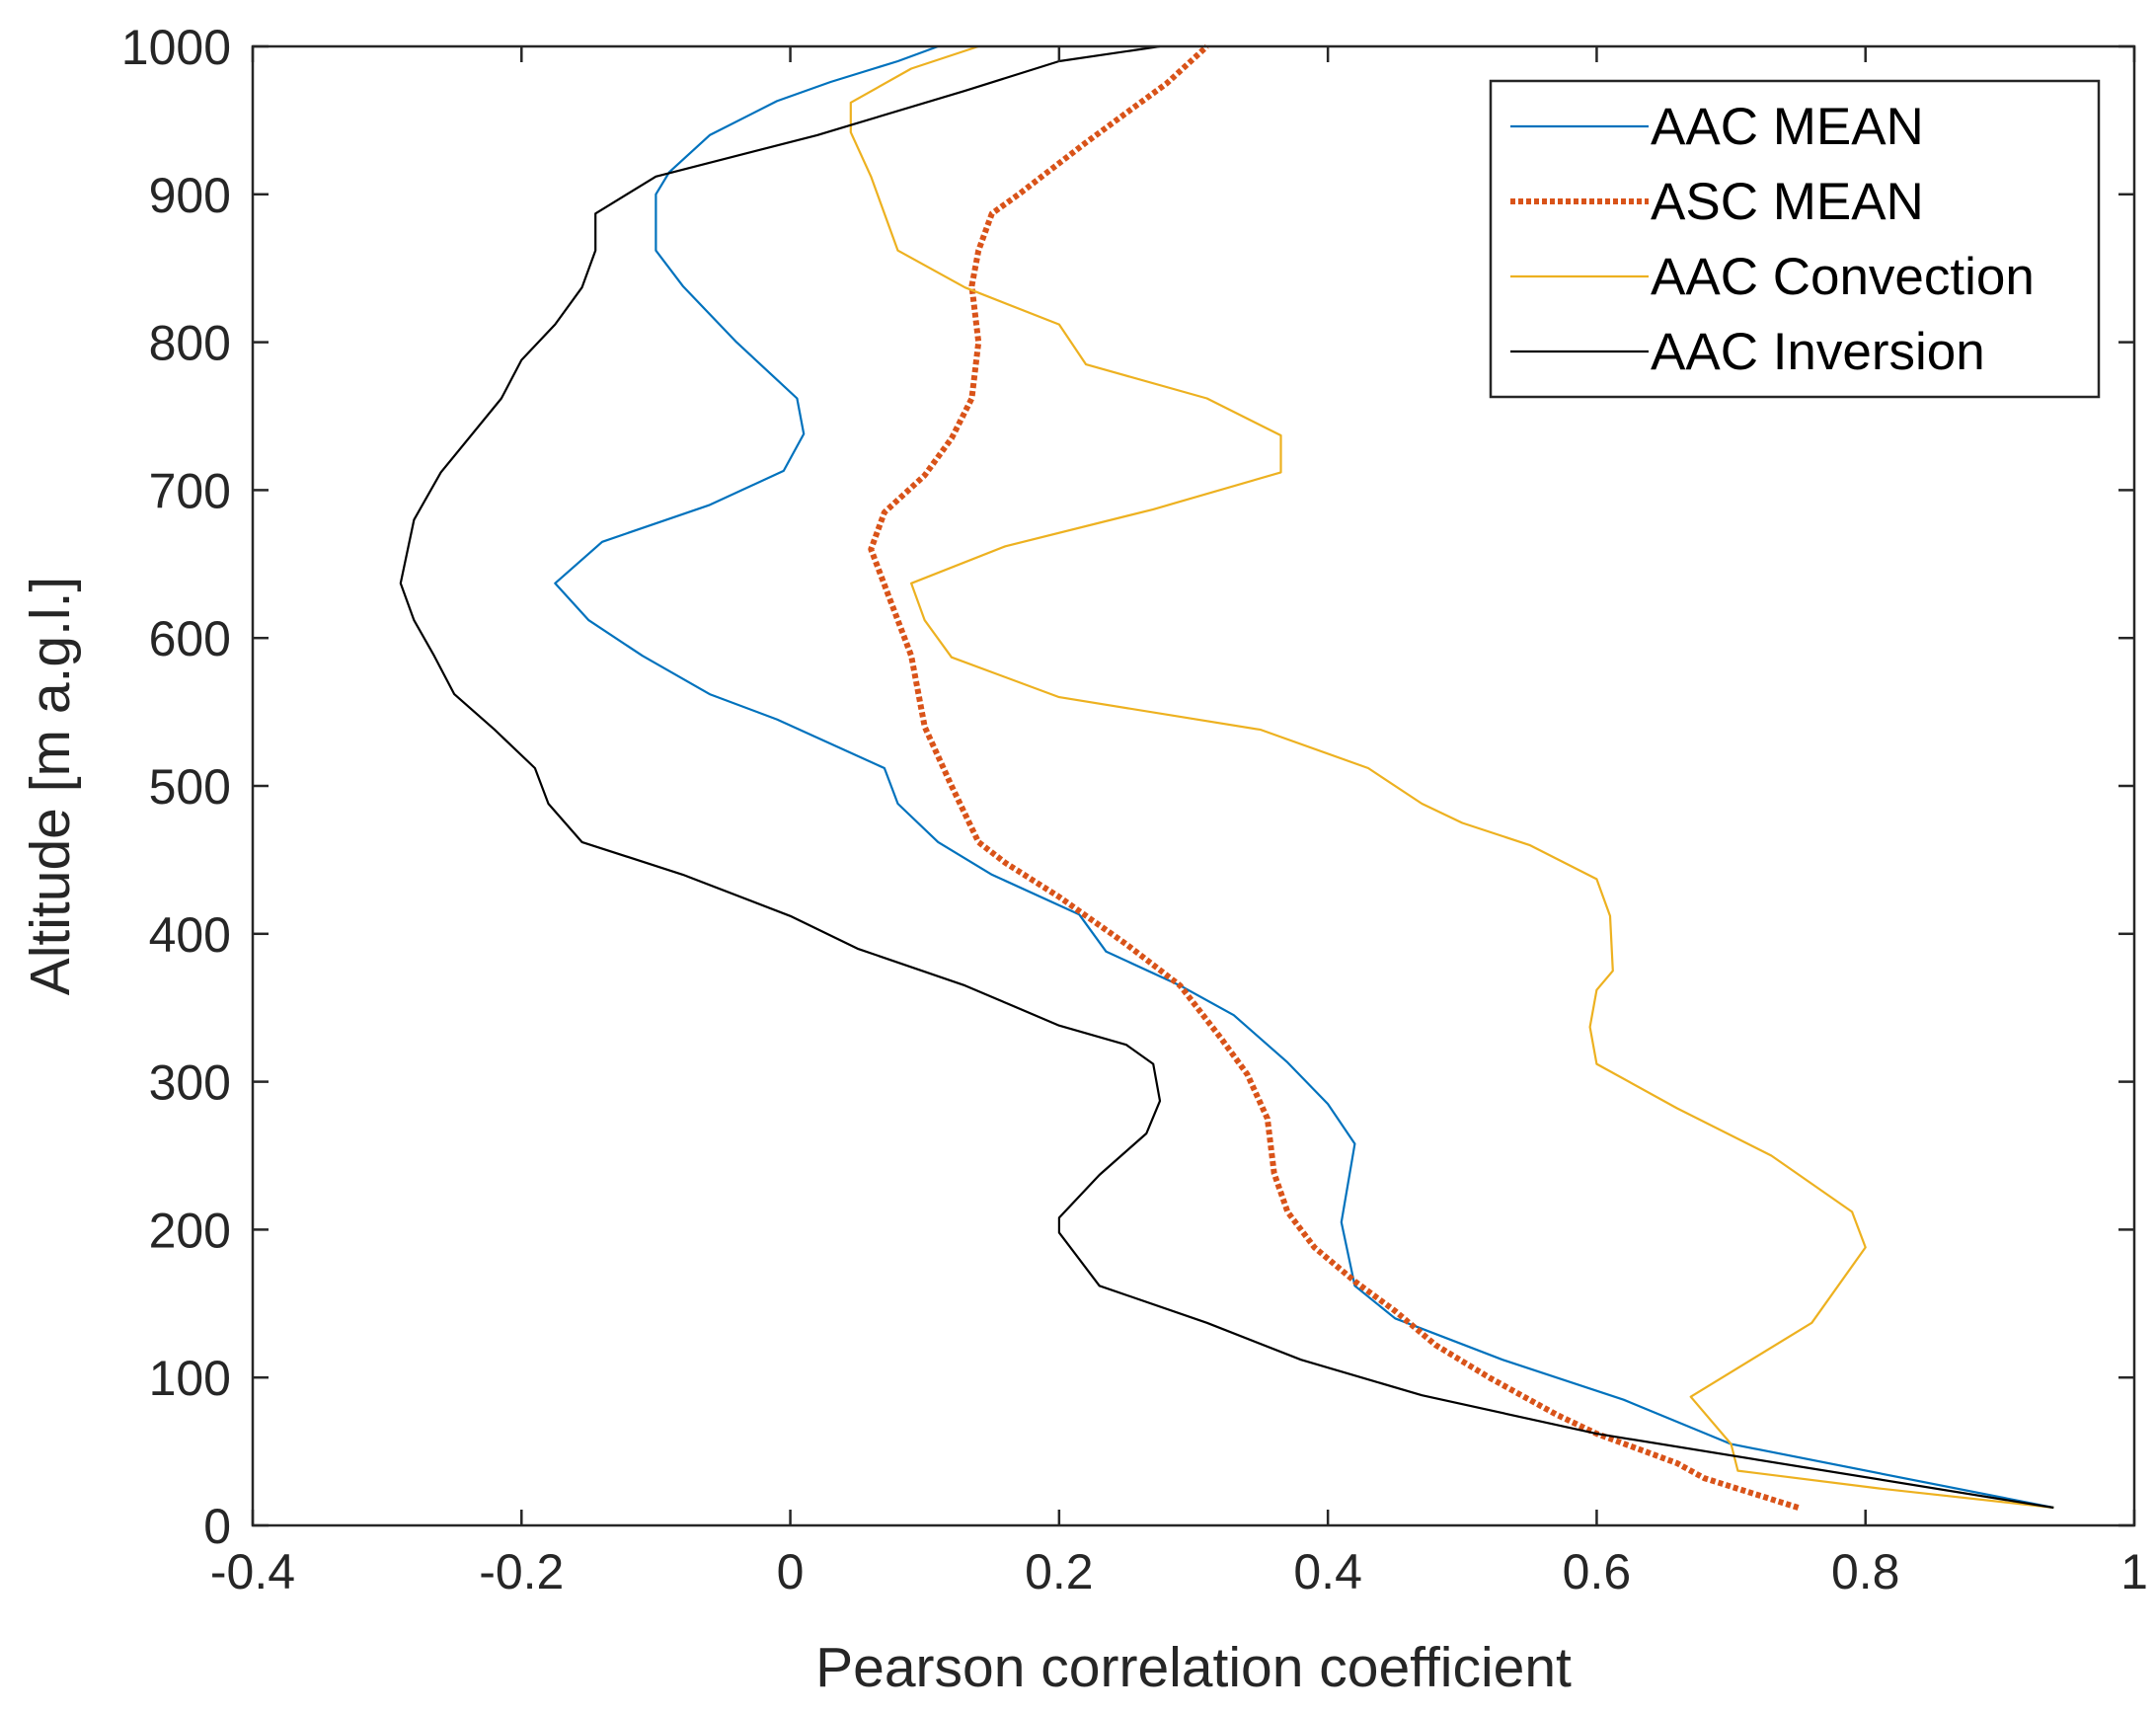 Image resolution: width=2156 pixels, height=1714 pixels. What do you see at coordinates (190, 343) in the screenshot?
I see `y-tick-label: 800` at bounding box center [190, 343].